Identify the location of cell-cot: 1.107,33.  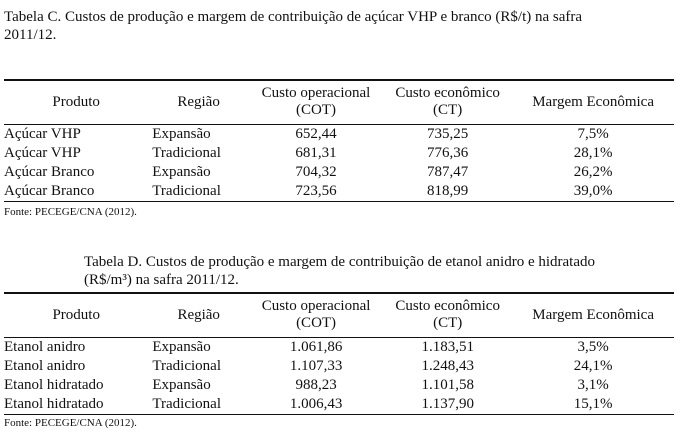
(316, 366).